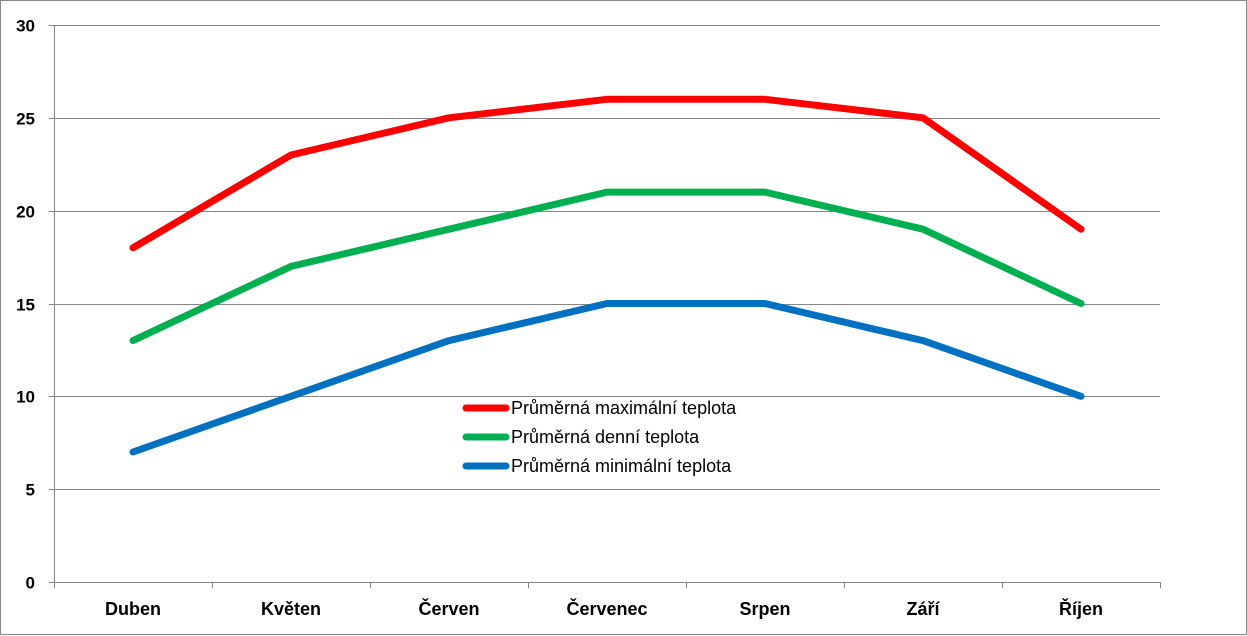  Describe the element at coordinates (291, 609) in the screenshot. I see `x-tick-label: Květen` at that location.